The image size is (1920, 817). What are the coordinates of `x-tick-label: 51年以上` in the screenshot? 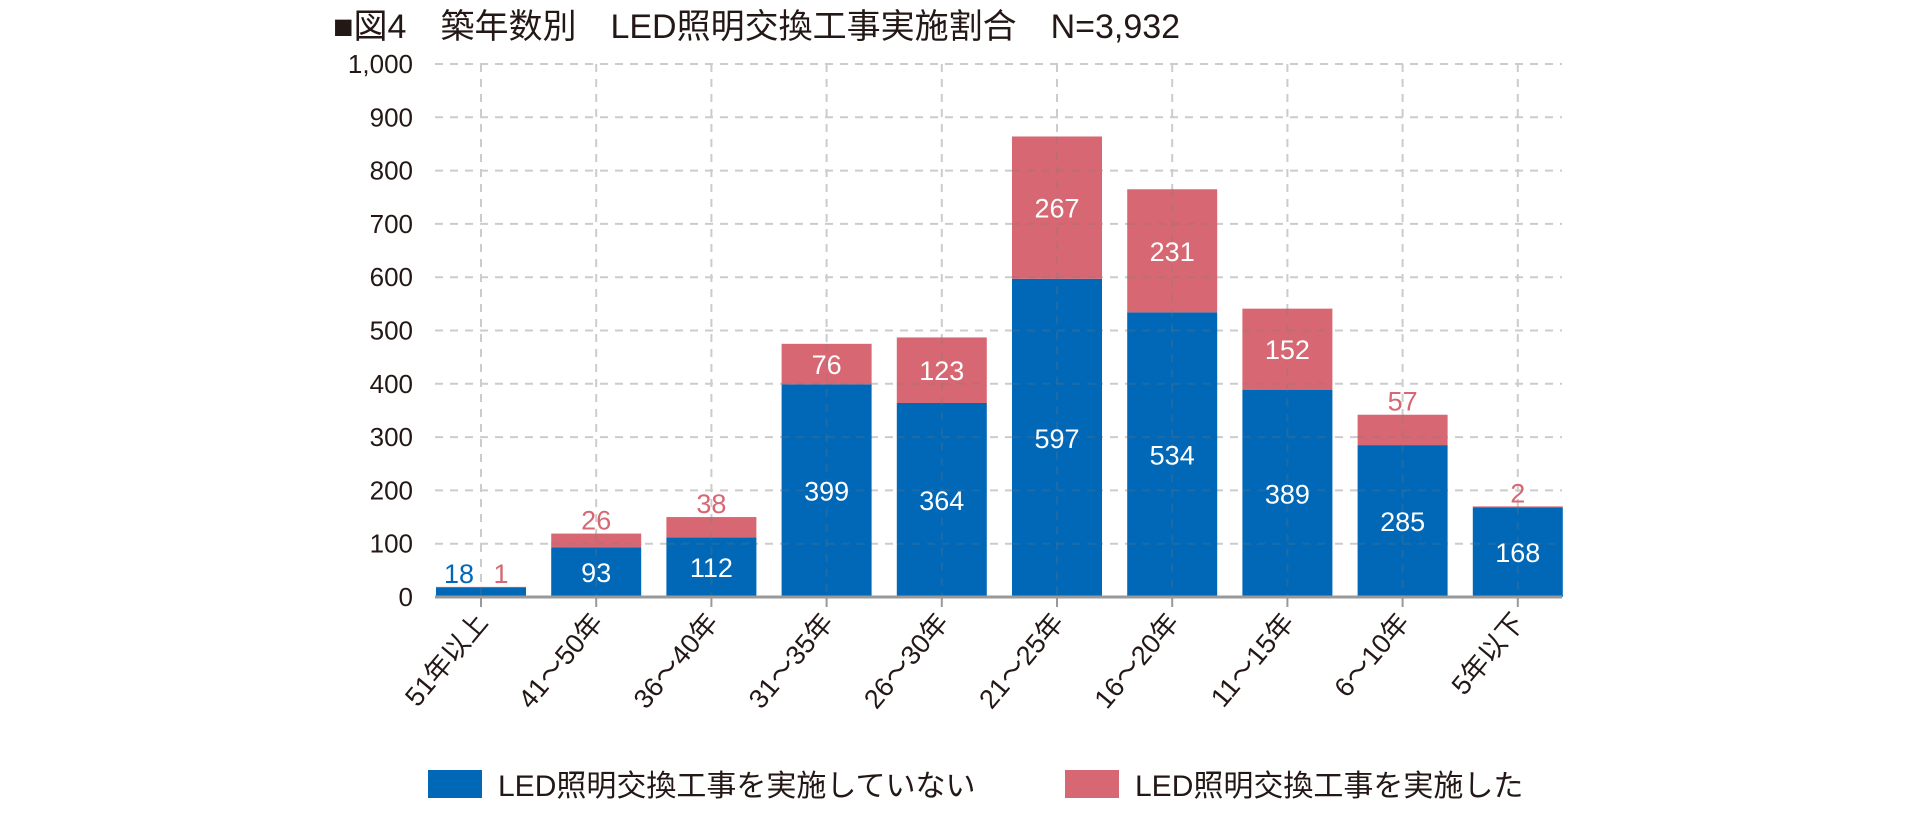 It's located at (446, 660).